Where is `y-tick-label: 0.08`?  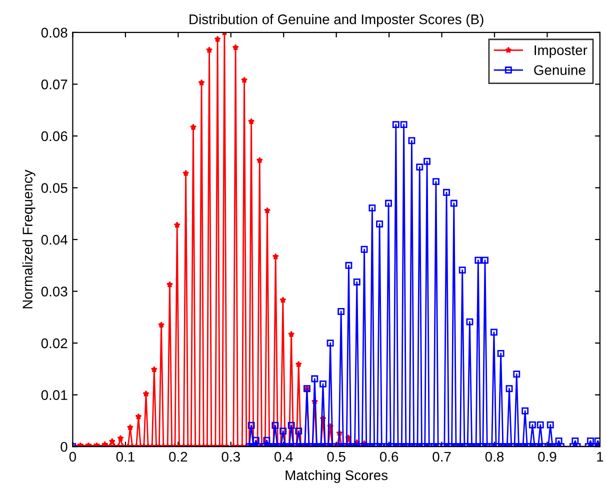 y-tick-label: 0.08 is located at coordinates (54, 33).